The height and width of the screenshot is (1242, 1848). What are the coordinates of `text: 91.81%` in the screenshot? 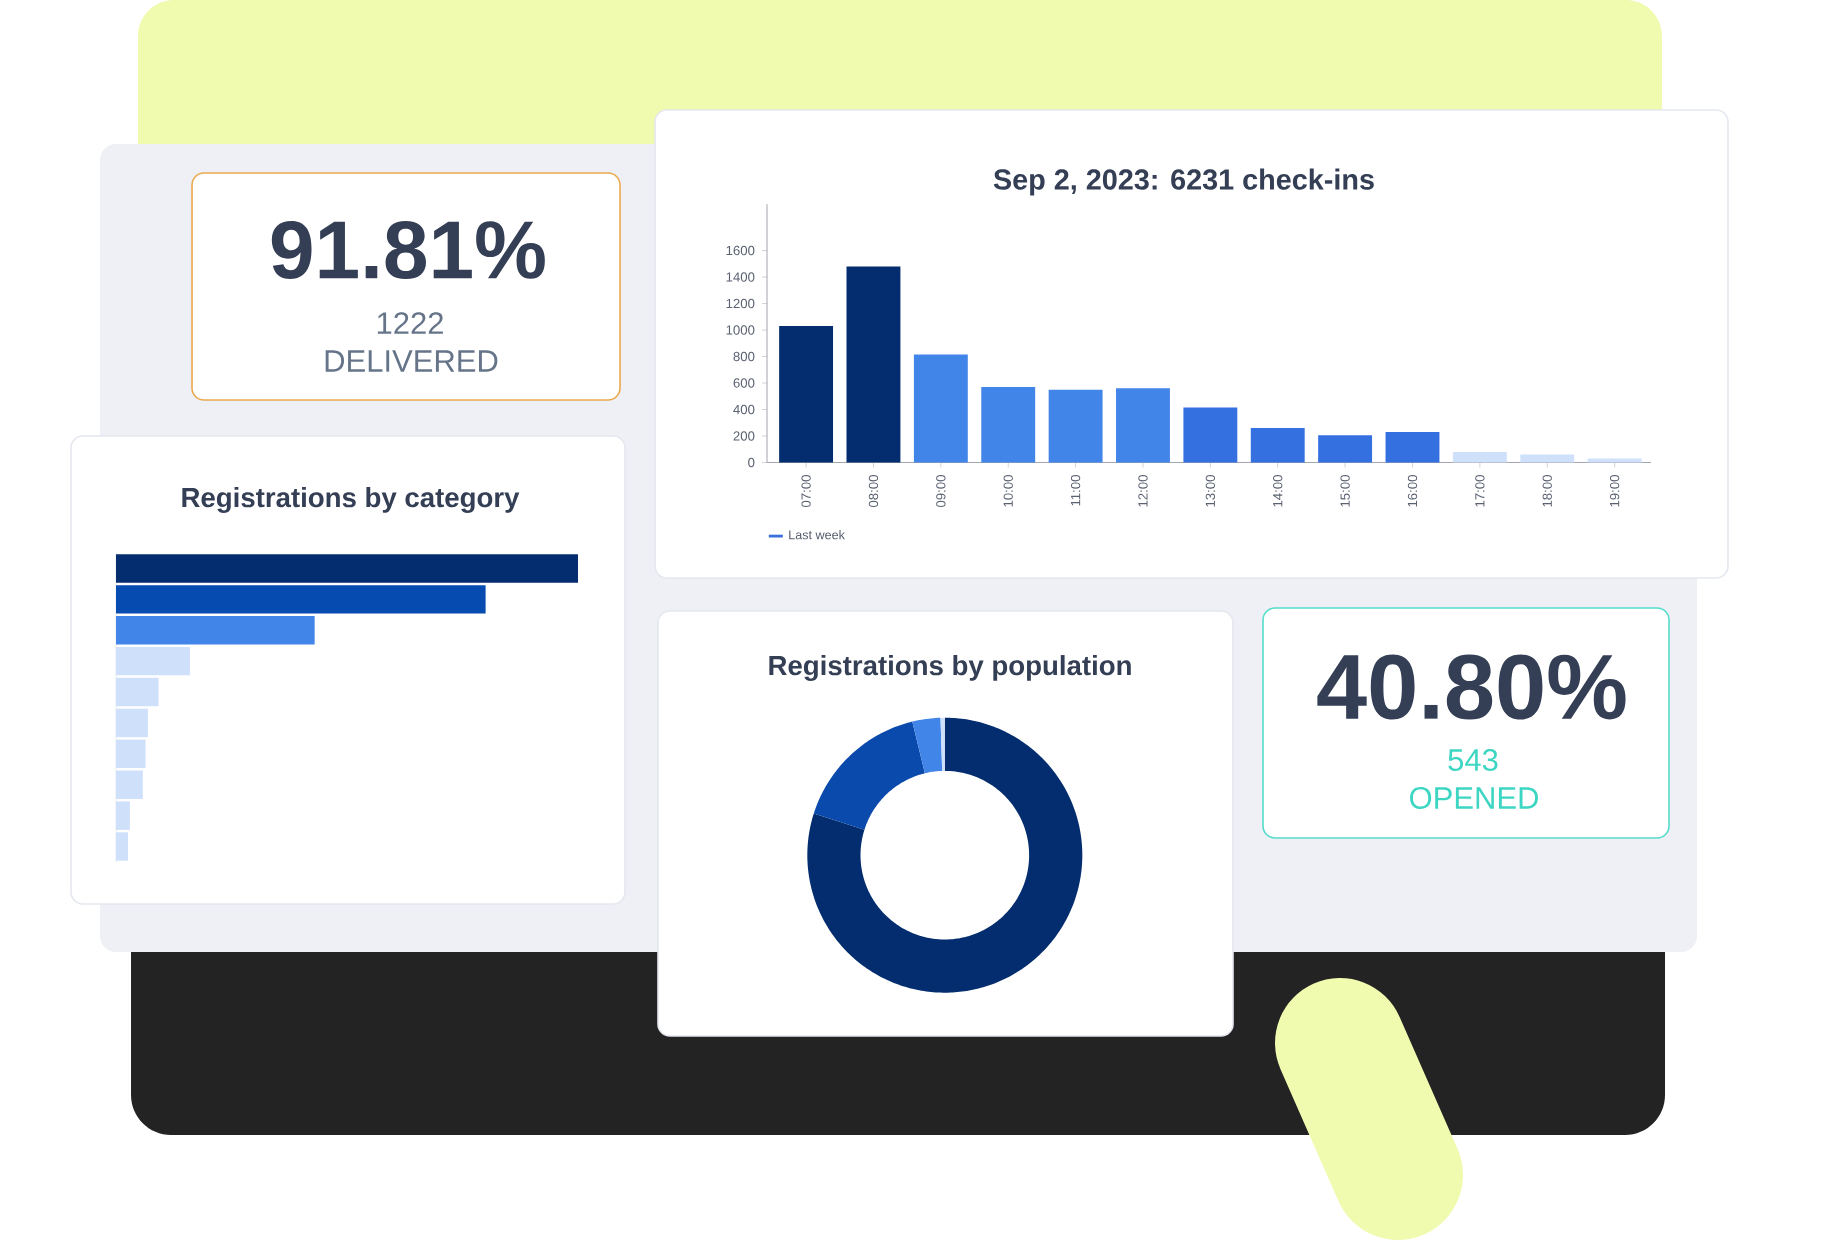 It's located at (408, 250).